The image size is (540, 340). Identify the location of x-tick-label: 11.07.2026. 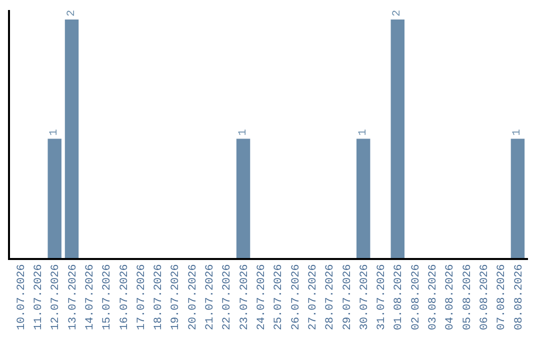
(39, 297).